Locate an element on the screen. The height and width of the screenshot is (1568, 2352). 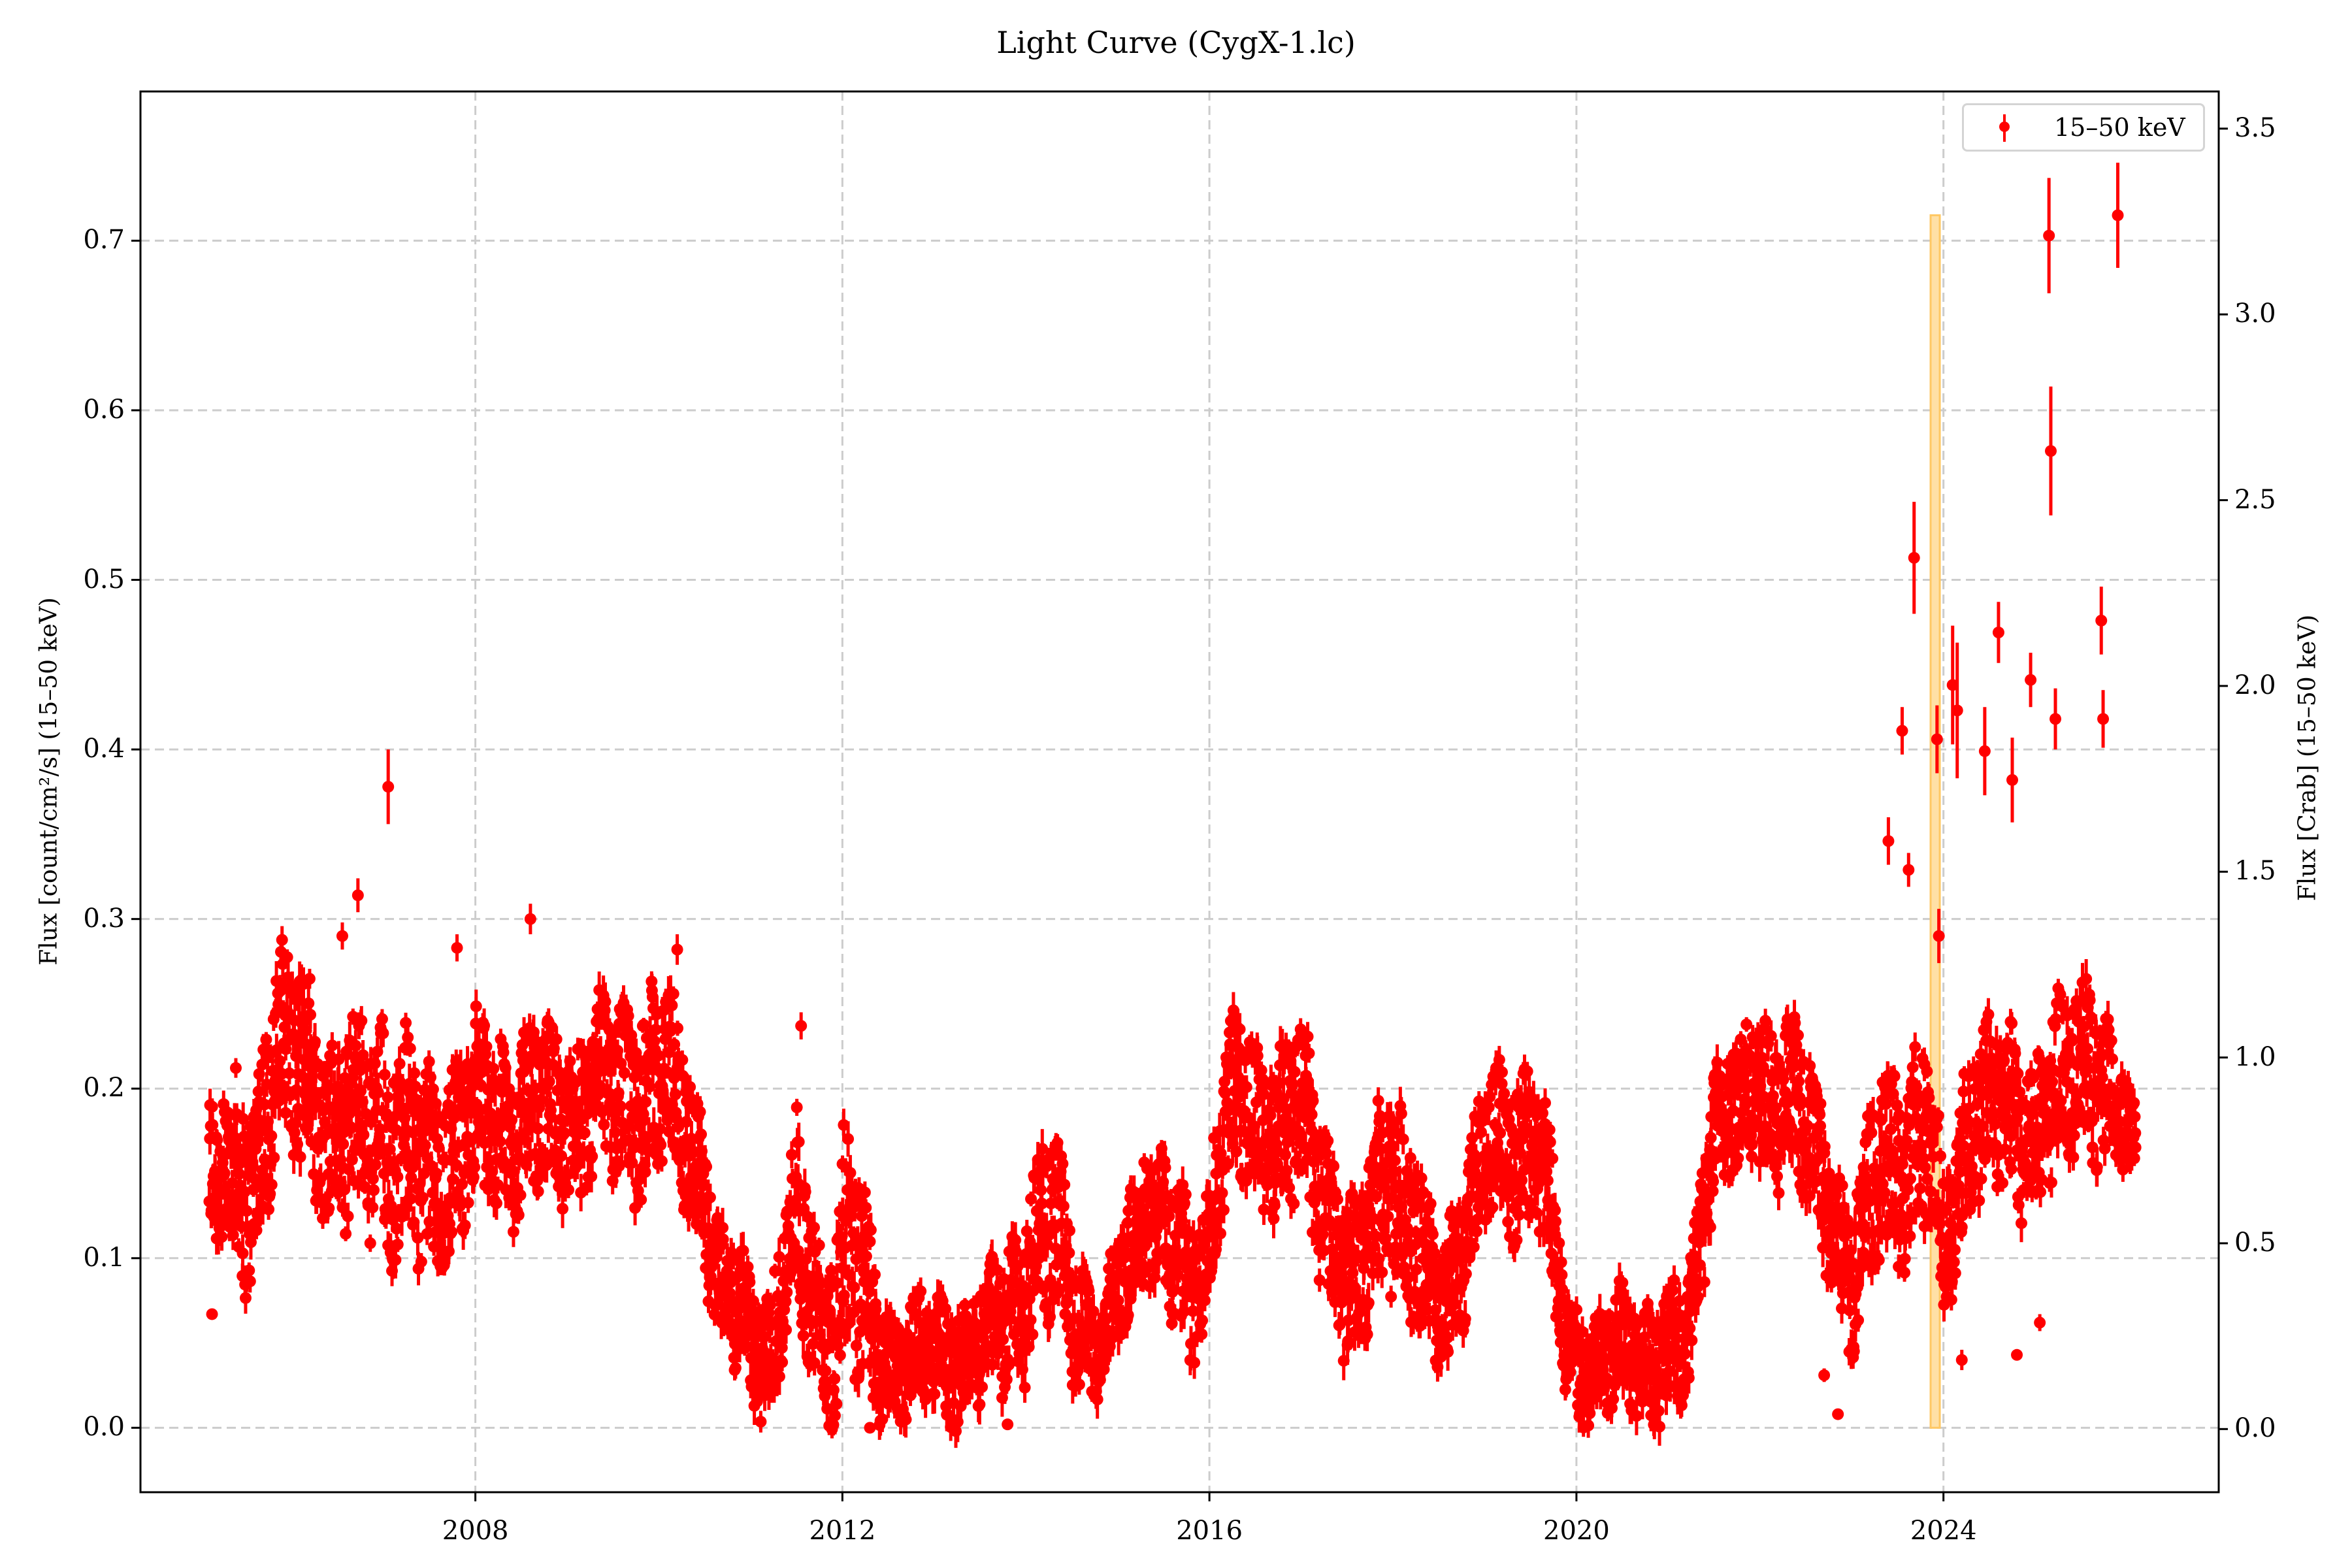
x-tick-label: 2016 is located at coordinates (1209, 1531).